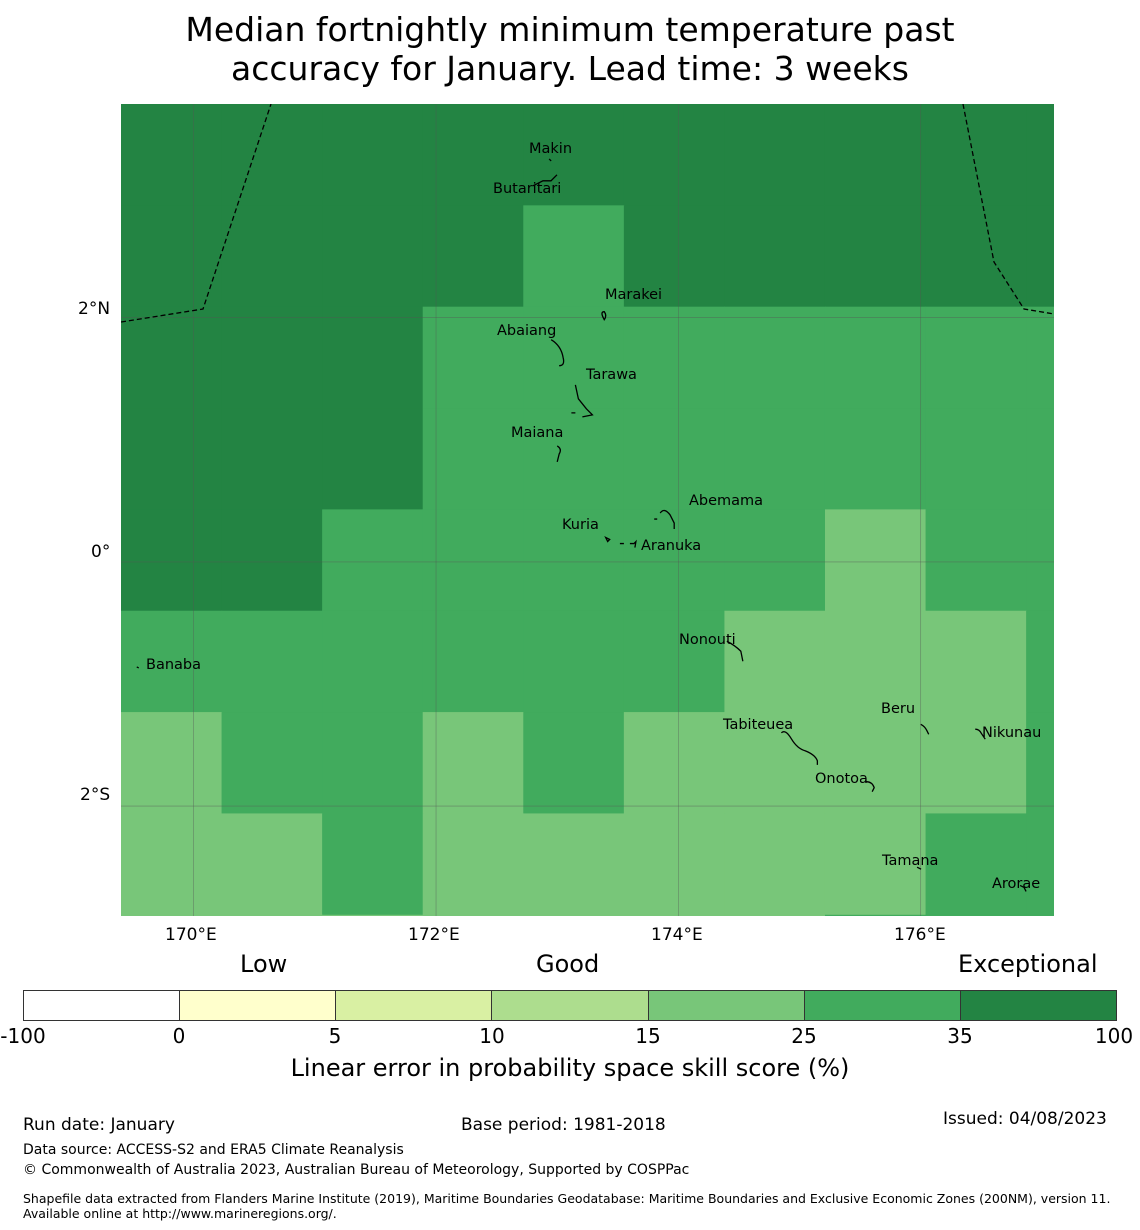  What do you see at coordinates (264, 964) in the screenshot?
I see `colorbar-word-low: Low` at bounding box center [264, 964].